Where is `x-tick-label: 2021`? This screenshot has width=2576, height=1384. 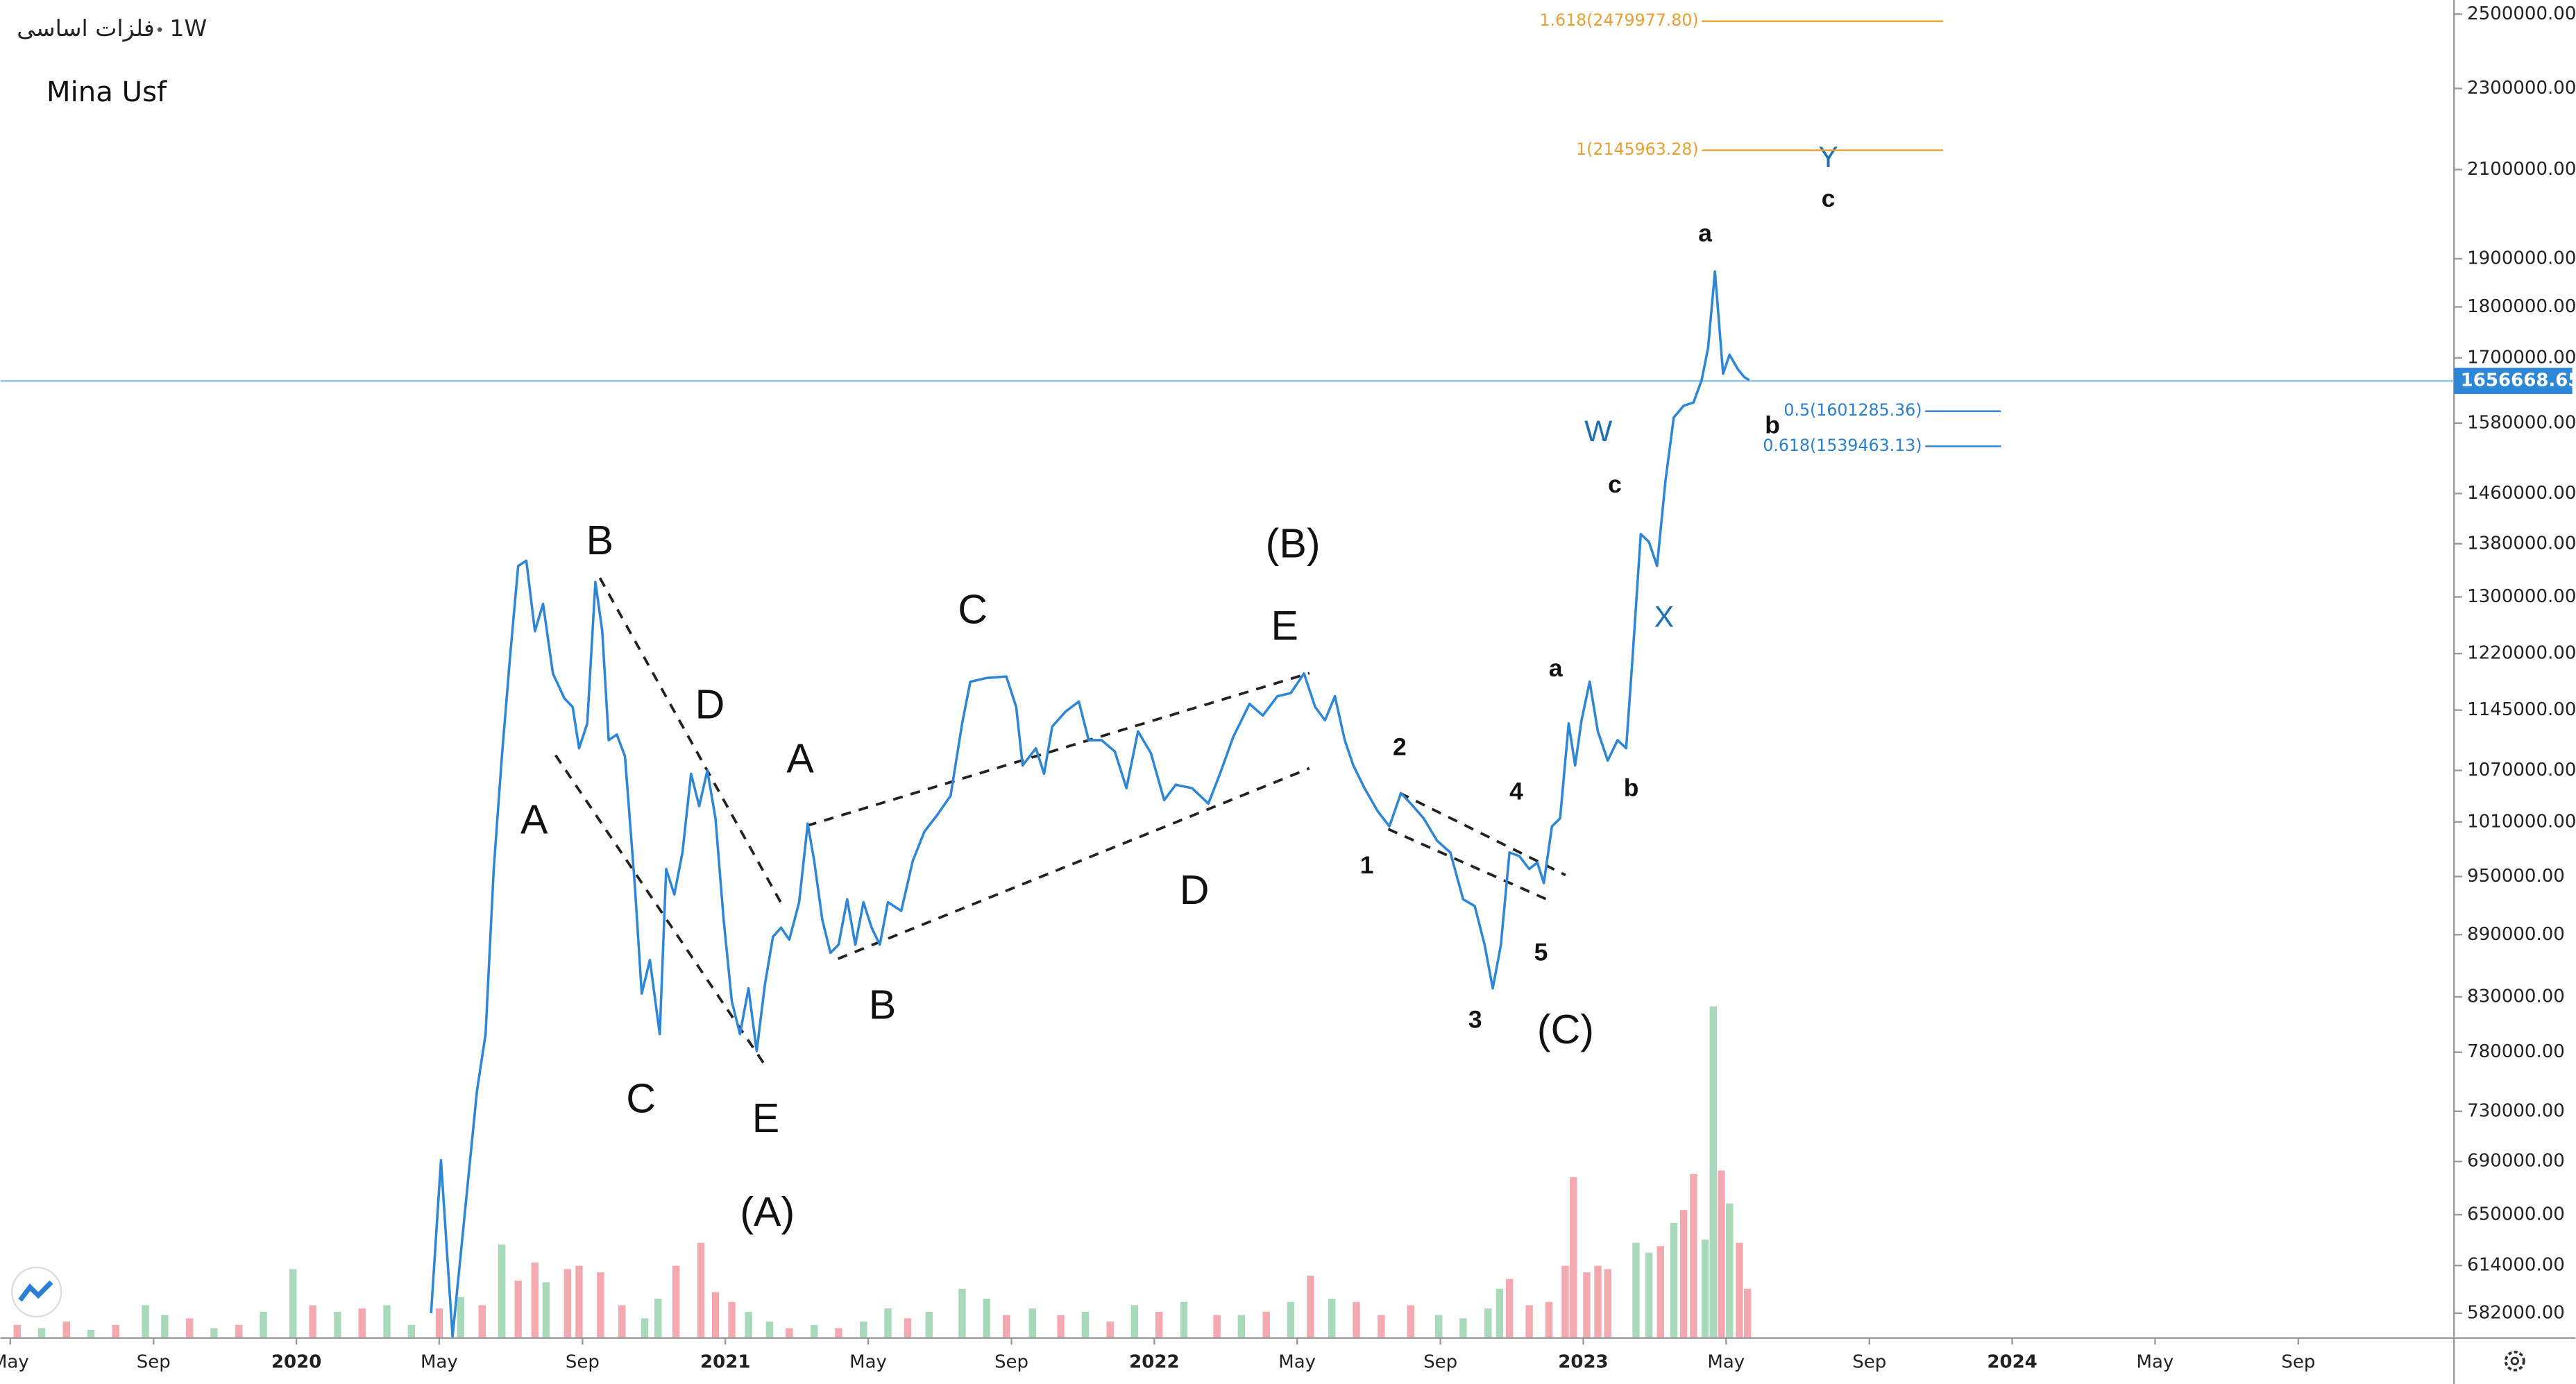 x-tick-label: 2021 is located at coordinates (725, 1362).